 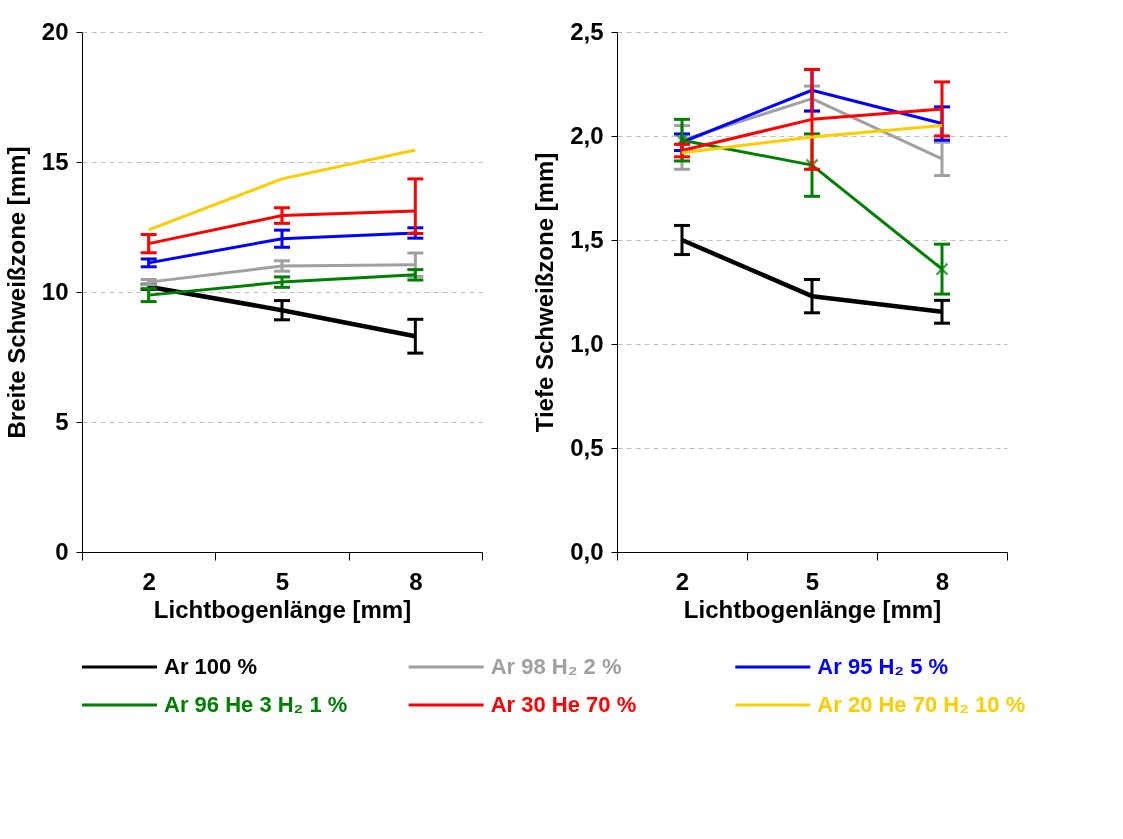 What do you see at coordinates (55, 161) in the screenshot?
I see `y-tick-label: 15` at bounding box center [55, 161].